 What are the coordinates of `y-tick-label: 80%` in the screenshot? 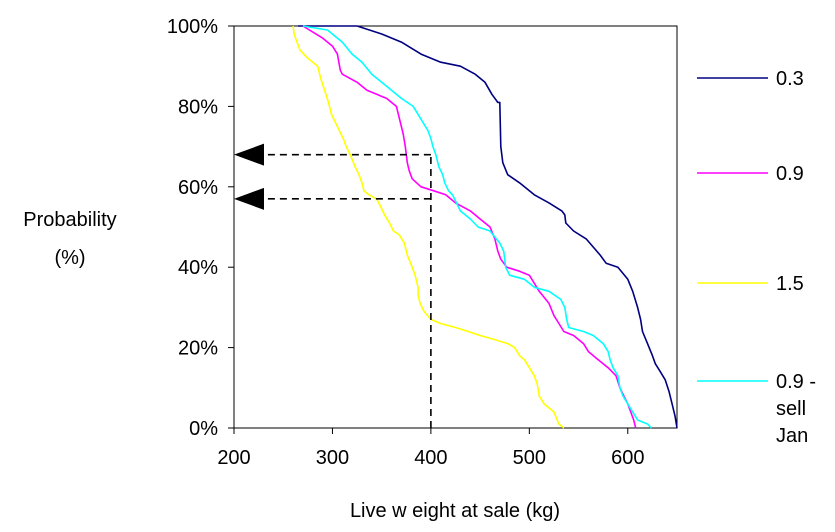 It's located at (198, 107).